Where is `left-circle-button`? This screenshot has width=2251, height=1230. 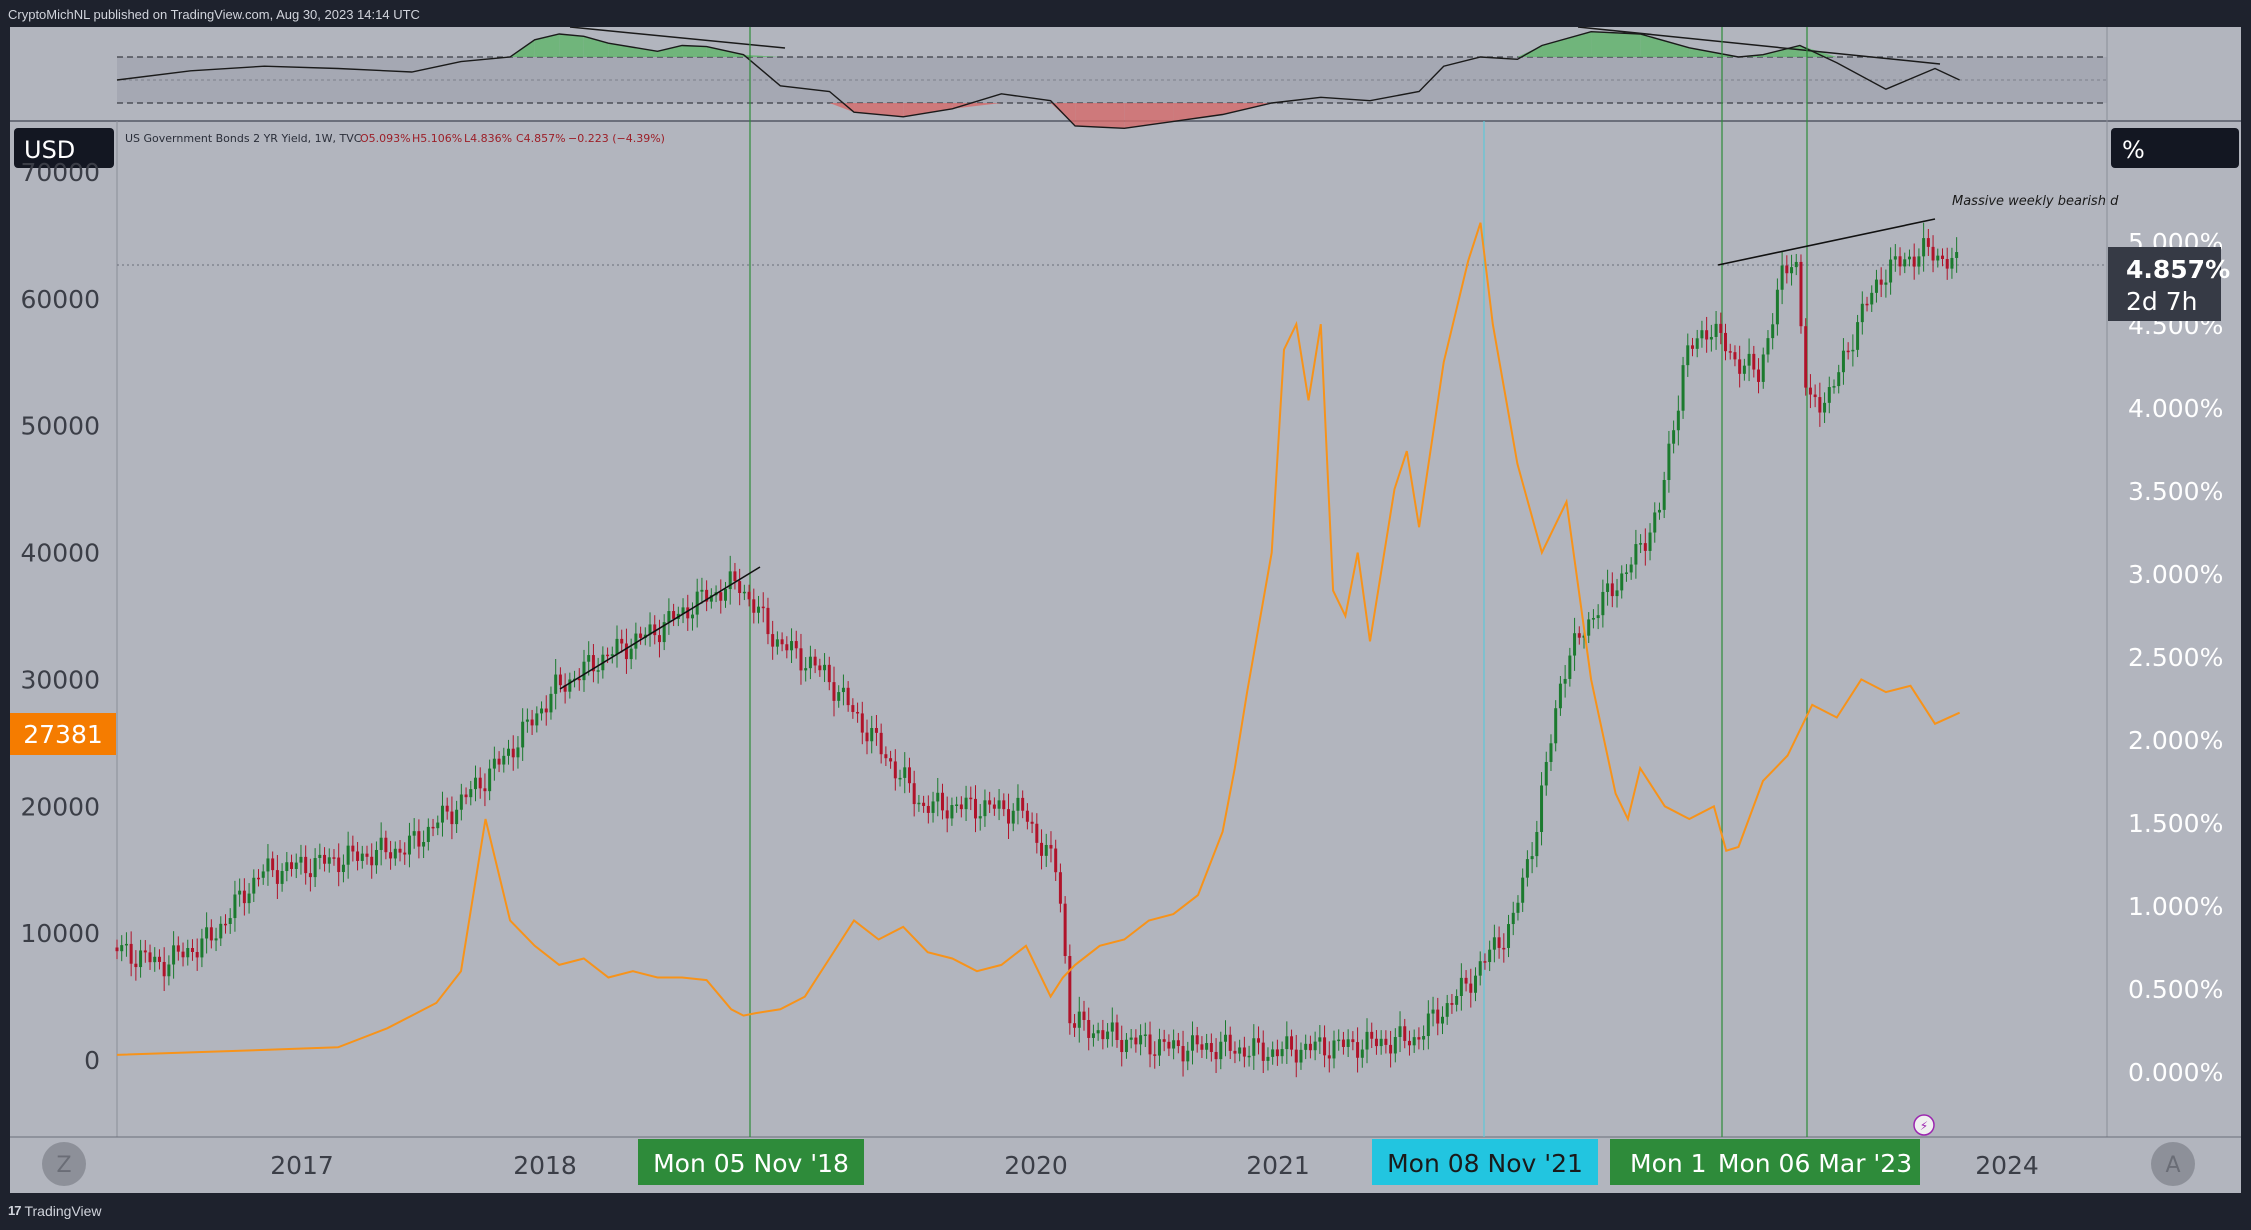 left-circle-button is located at coordinates (64, 1164).